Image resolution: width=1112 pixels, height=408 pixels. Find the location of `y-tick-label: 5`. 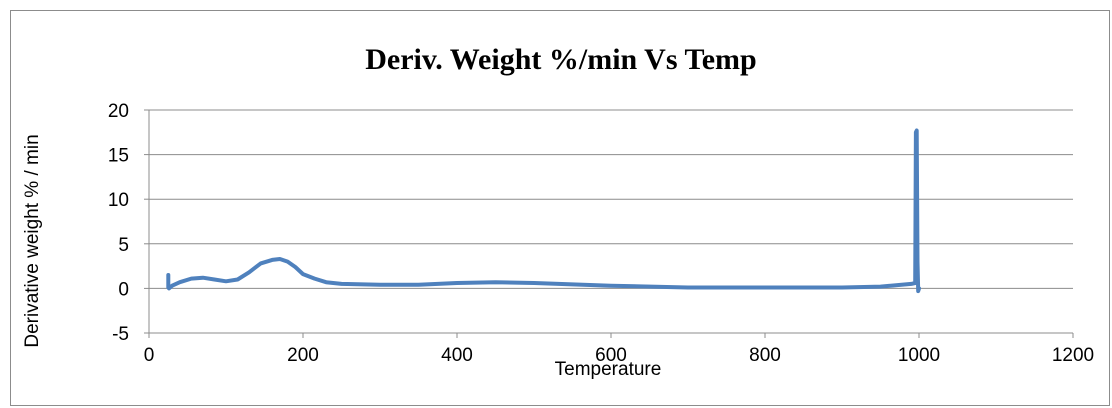

y-tick-label: 5 is located at coordinates (123, 245).